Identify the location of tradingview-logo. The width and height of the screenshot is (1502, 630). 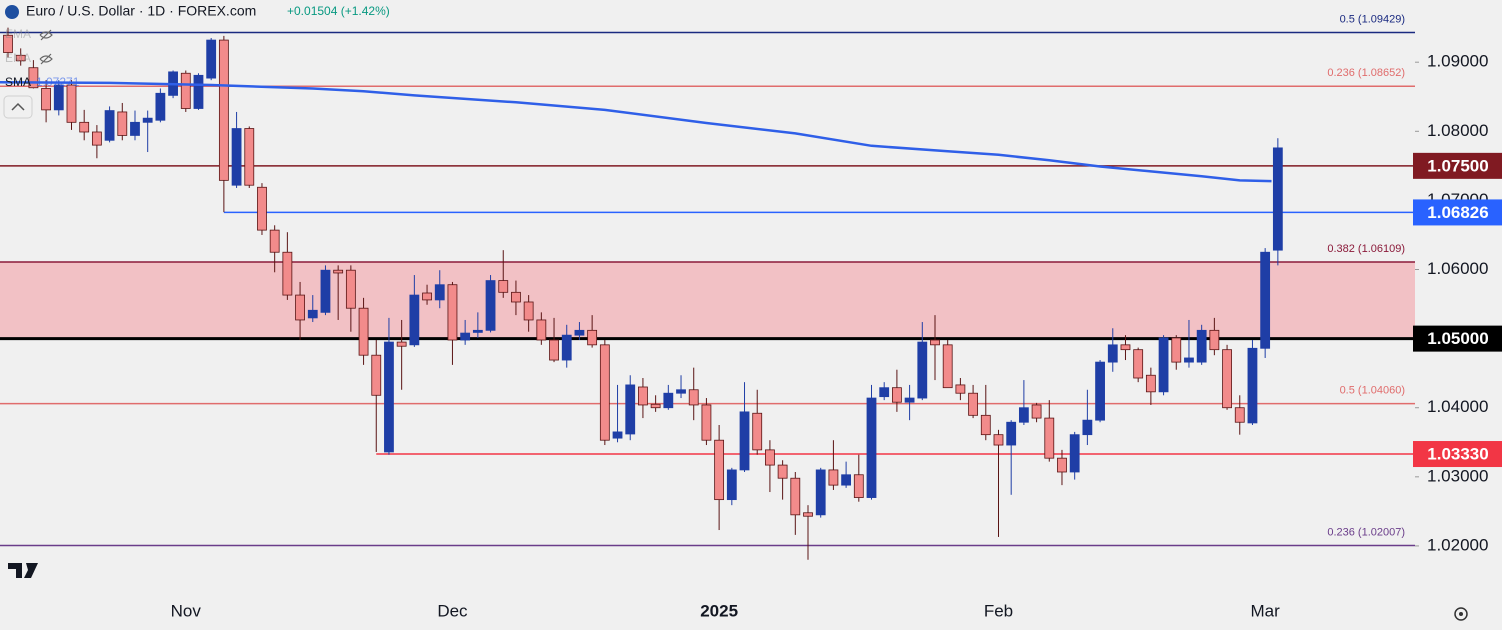
(23, 570).